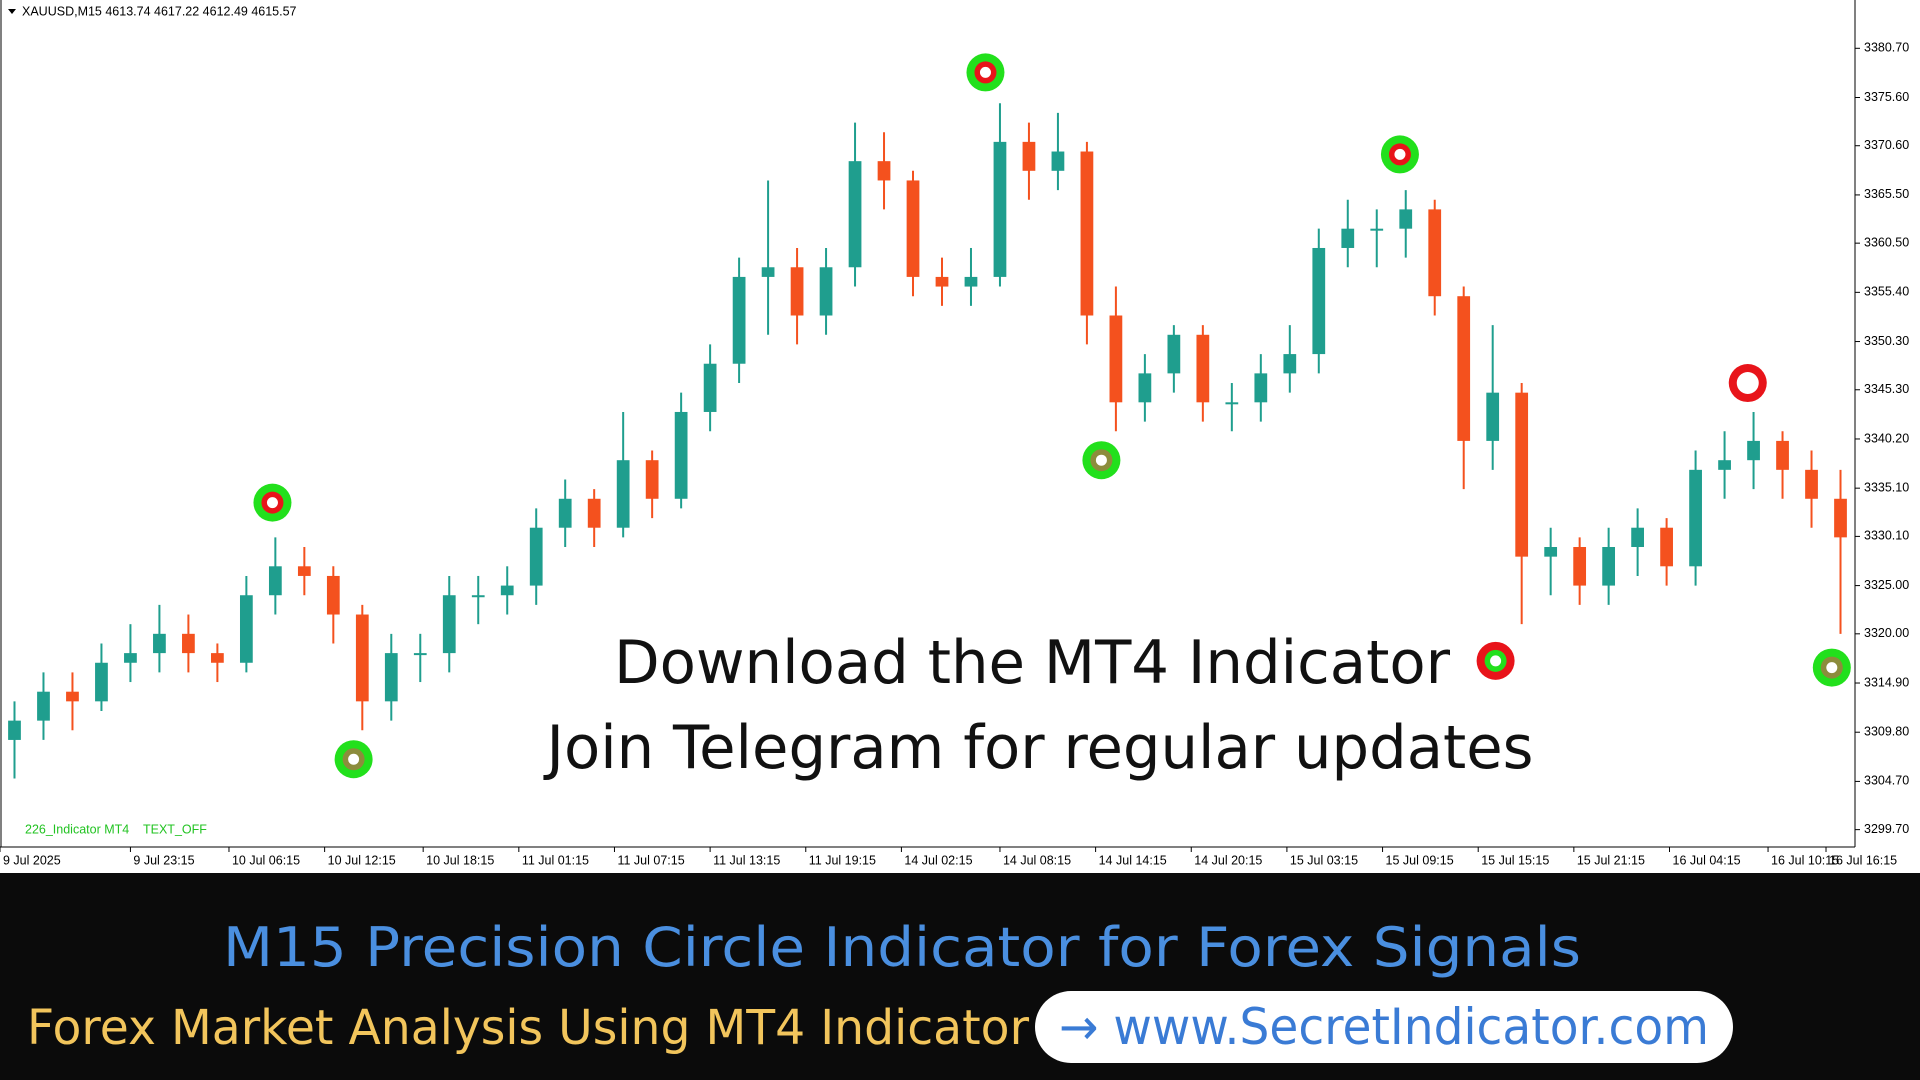  What do you see at coordinates (1805, 860) in the screenshot?
I see `x-tick-label: 16 Jul 10:15` at bounding box center [1805, 860].